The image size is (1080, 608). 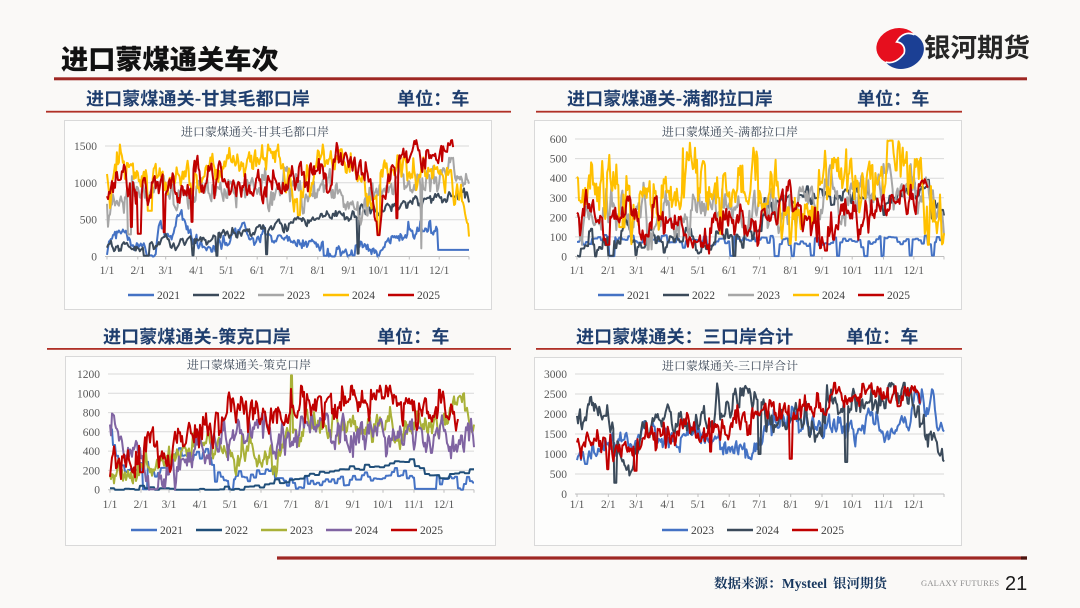 I want to click on svg-text: 800, so click(x=92, y=414).